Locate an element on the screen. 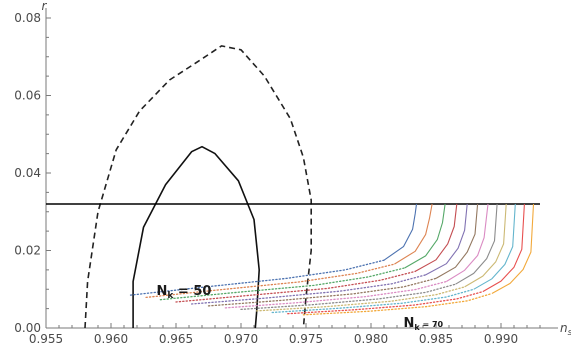 The height and width of the screenshot is (355, 571). contour-68-solid is located at coordinates (196, 237).